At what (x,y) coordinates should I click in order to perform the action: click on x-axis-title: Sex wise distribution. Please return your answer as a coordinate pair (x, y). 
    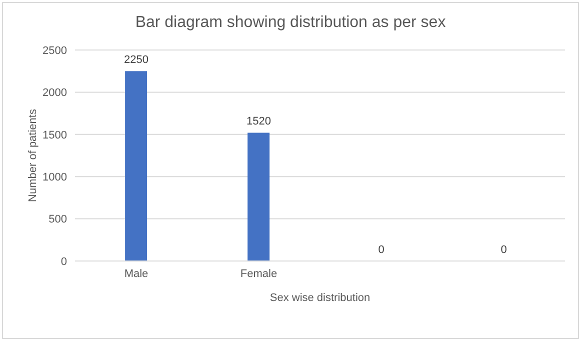
    Looking at the image, I should click on (320, 298).